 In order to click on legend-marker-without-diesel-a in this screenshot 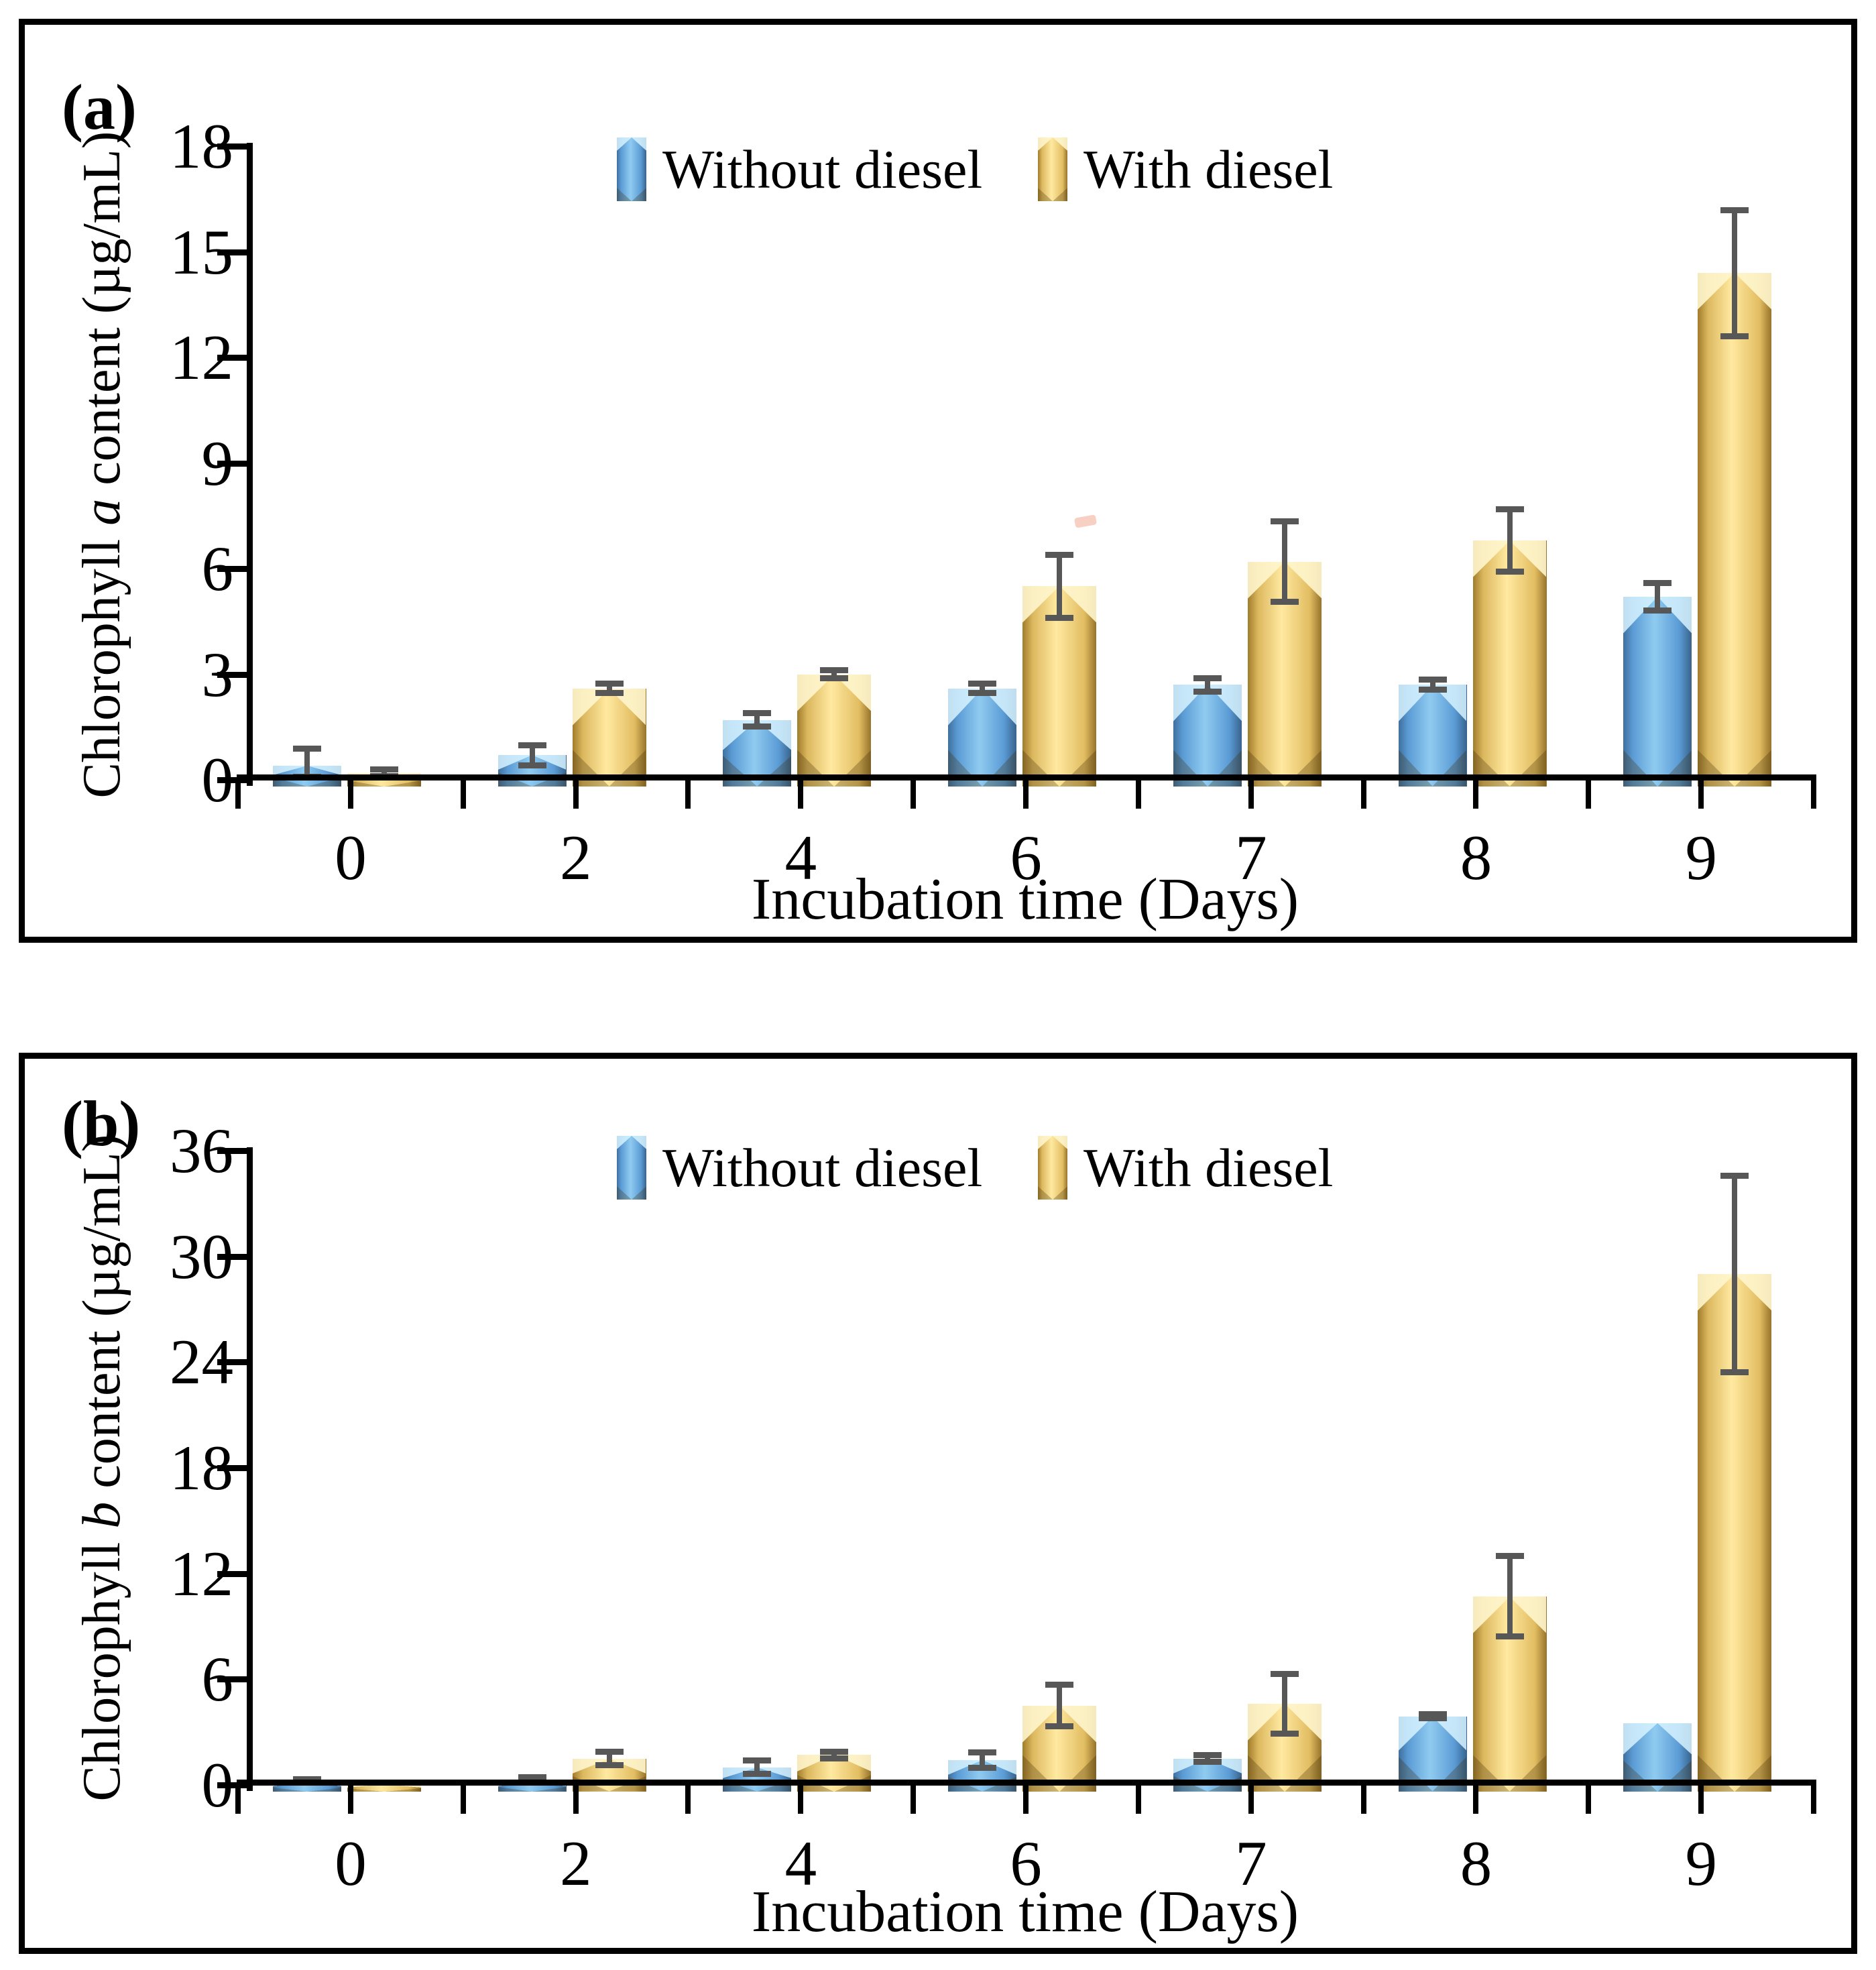, I will do `click(631, 169)`.